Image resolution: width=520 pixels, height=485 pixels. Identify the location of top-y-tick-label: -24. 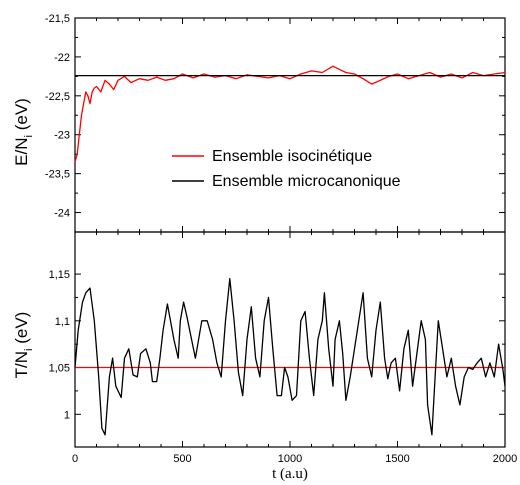
(62, 214).